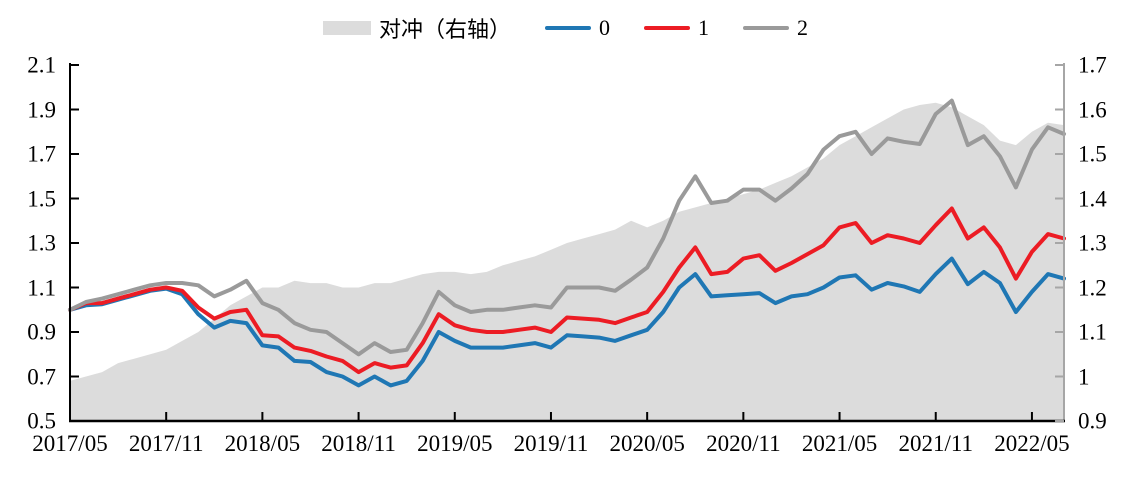  What do you see at coordinates (41, 376) in the screenshot?
I see `left-axis-tick-label: 0.7` at bounding box center [41, 376].